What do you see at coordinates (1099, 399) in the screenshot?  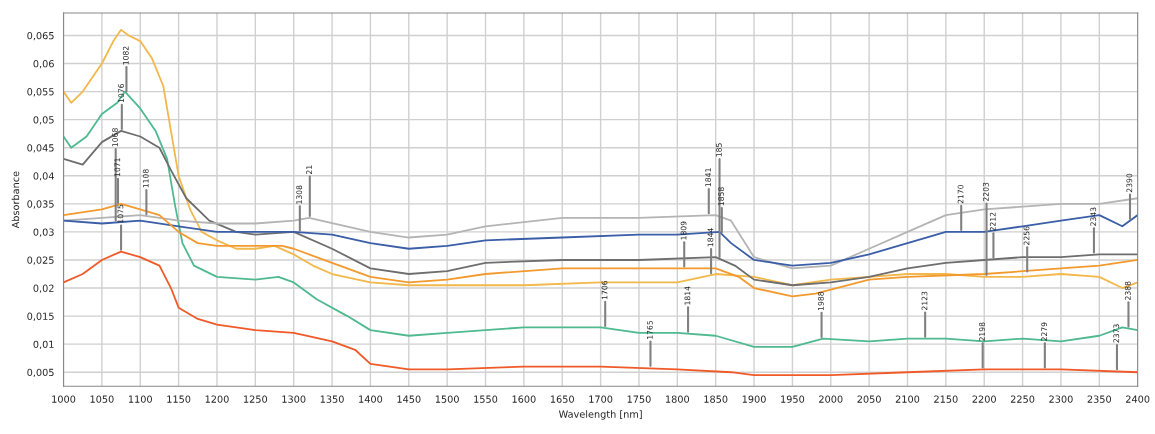 I see `x-tick-label: 2350` at bounding box center [1099, 399].